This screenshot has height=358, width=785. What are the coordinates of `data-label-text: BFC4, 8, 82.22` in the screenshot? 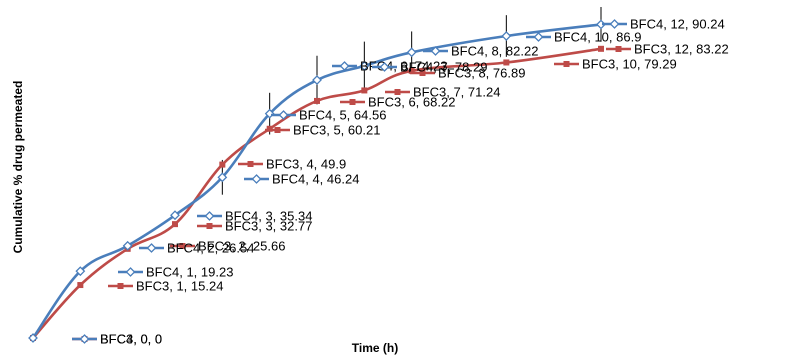 It's located at (494, 51).